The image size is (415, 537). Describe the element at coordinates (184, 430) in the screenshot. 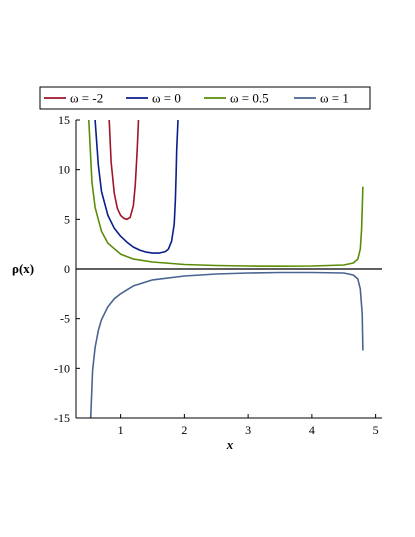

I see `x-tick-label: 2` at that location.